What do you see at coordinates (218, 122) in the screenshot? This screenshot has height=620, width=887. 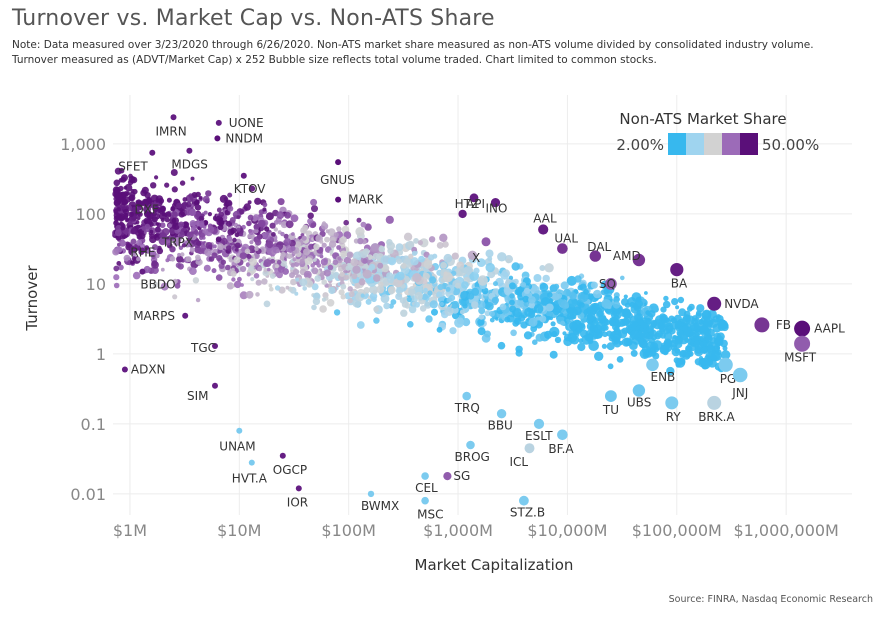 I see `point-uone` at bounding box center [218, 122].